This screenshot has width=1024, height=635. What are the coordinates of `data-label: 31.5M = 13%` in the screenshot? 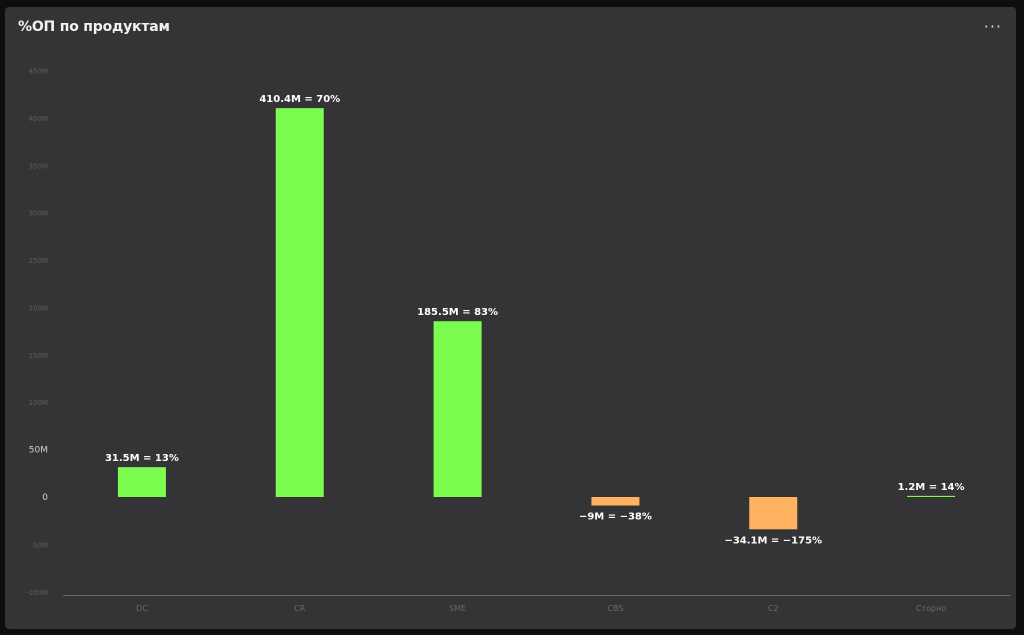 It's located at (142, 458).